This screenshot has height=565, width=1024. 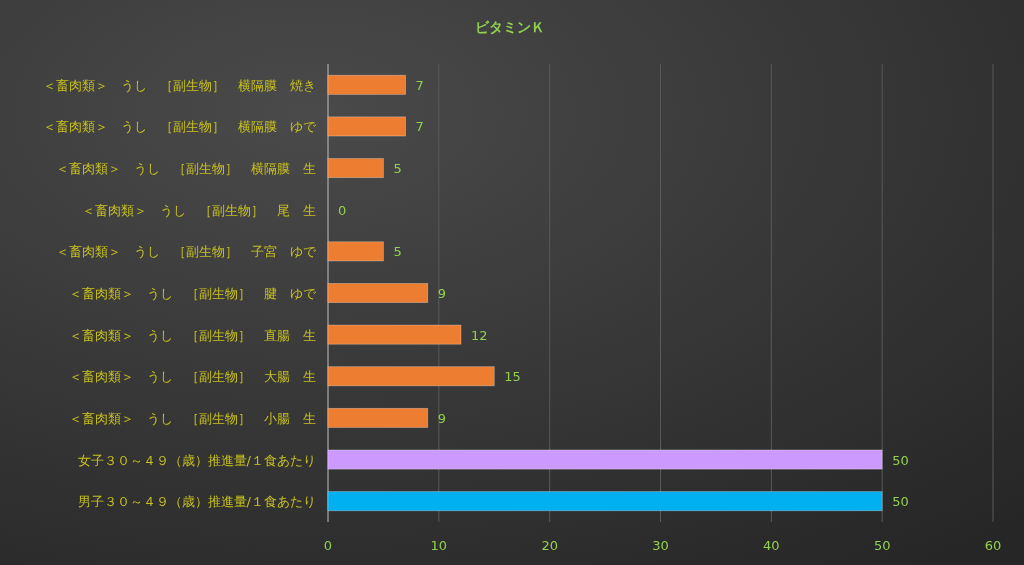 I want to click on data-label: 0, so click(x=342, y=210).